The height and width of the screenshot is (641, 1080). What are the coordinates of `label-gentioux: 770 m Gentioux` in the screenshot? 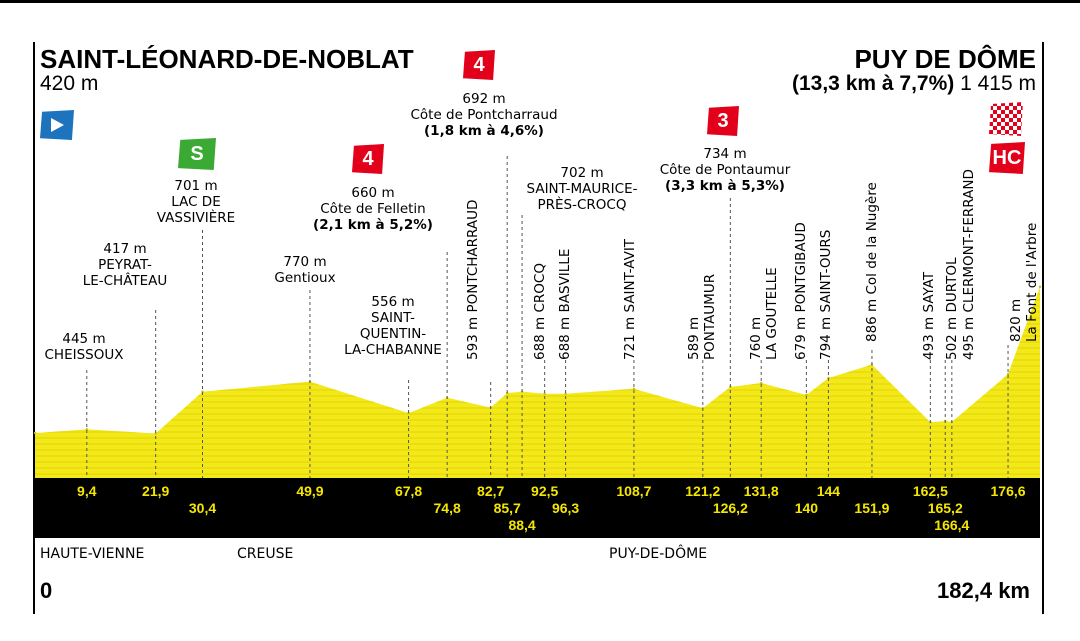 It's located at (304, 270).